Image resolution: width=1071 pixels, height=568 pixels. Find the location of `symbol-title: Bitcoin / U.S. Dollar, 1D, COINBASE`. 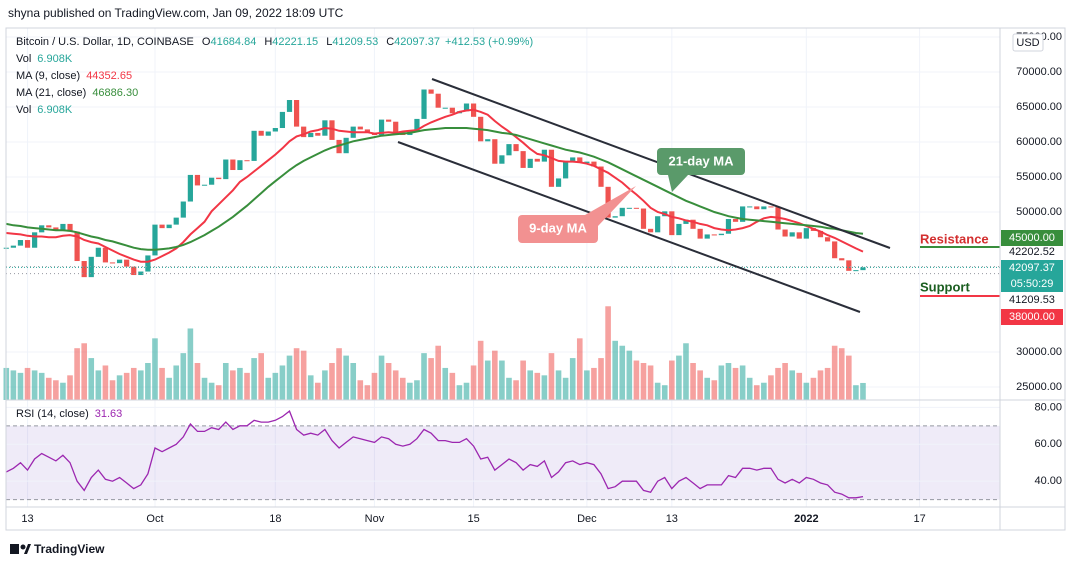

symbol-title: Bitcoin / U.S. Dollar, 1D, COINBASE is located at coordinates (105, 42).